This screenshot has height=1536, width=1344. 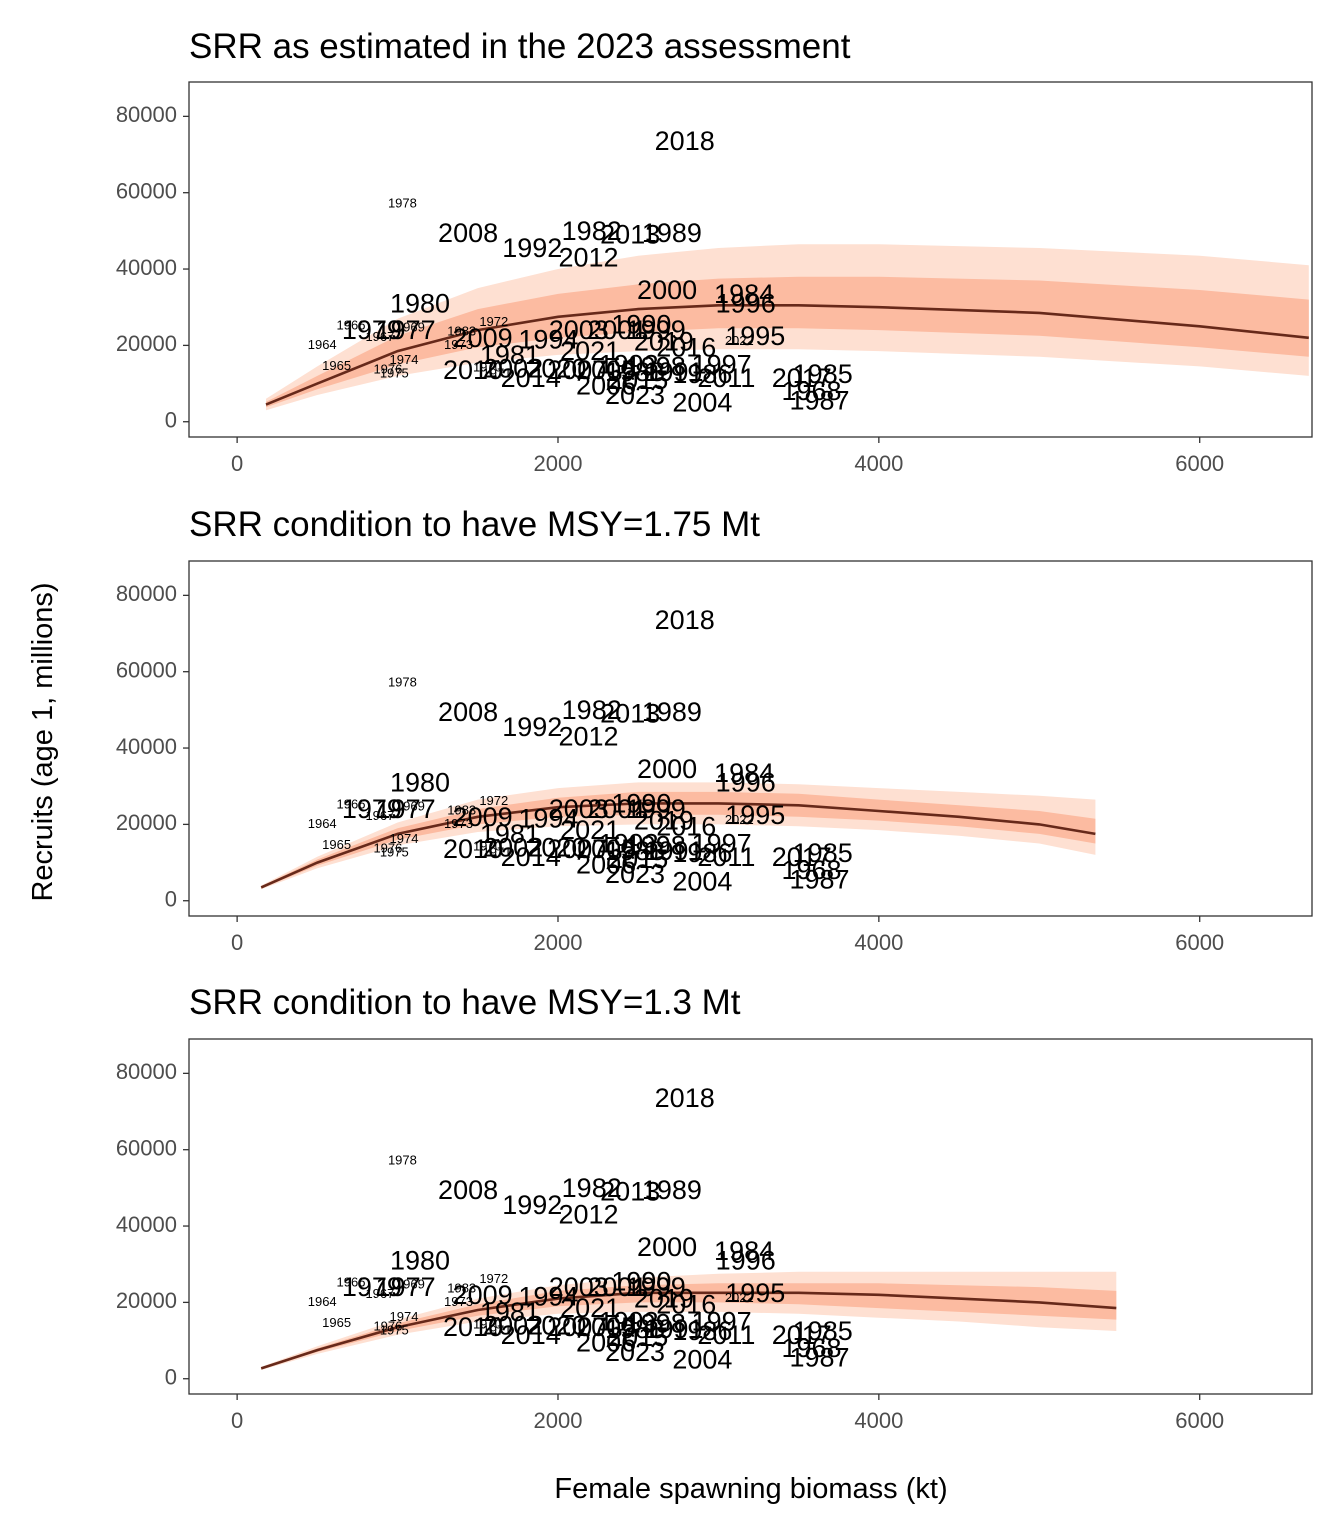 What do you see at coordinates (641, 1281) in the screenshot?
I see `year-label-1990: 1990` at bounding box center [641, 1281].